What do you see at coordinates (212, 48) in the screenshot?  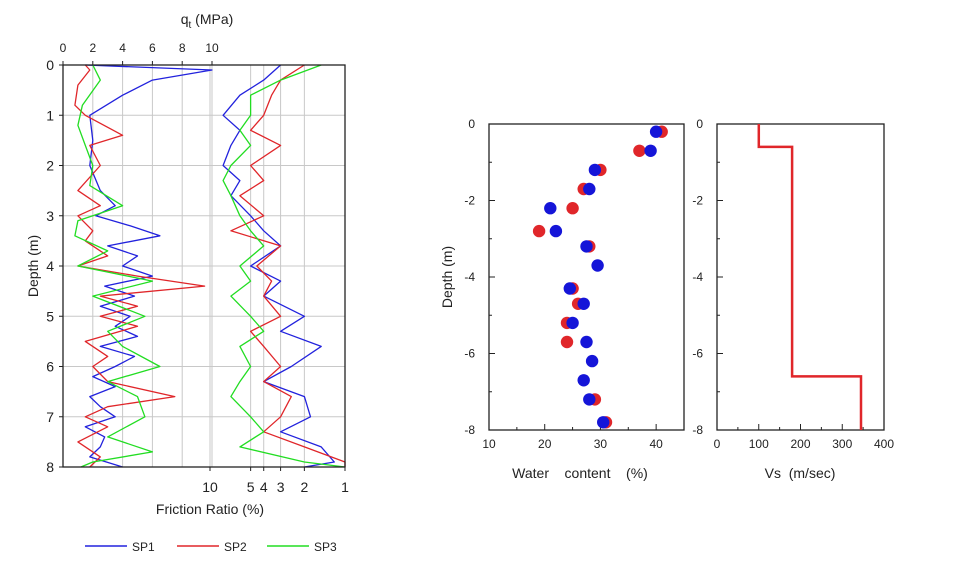 I see `qt-tick-label: 10` at bounding box center [212, 48].